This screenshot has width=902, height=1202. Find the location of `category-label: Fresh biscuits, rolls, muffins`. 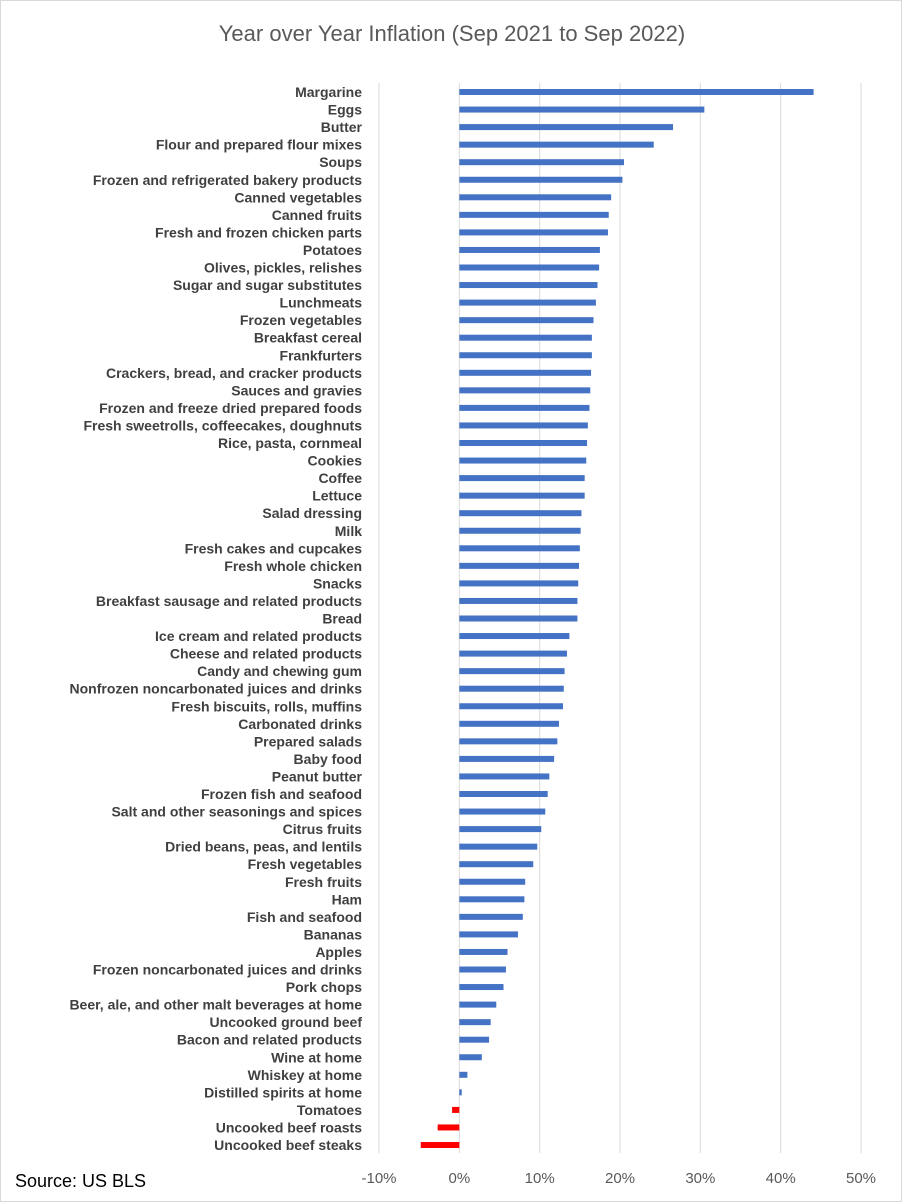

category-label: Fresh biscuits, rolls, muffins is located at coordinates (266, 706).